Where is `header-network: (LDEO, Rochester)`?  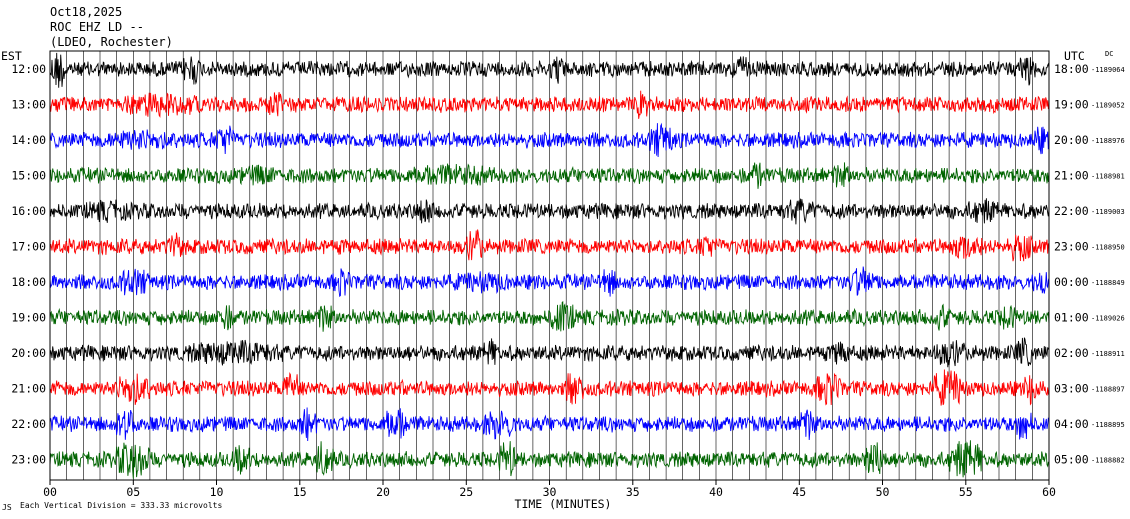
header-network: (LDEO, Rochester) is located at coordinates (111, 42).